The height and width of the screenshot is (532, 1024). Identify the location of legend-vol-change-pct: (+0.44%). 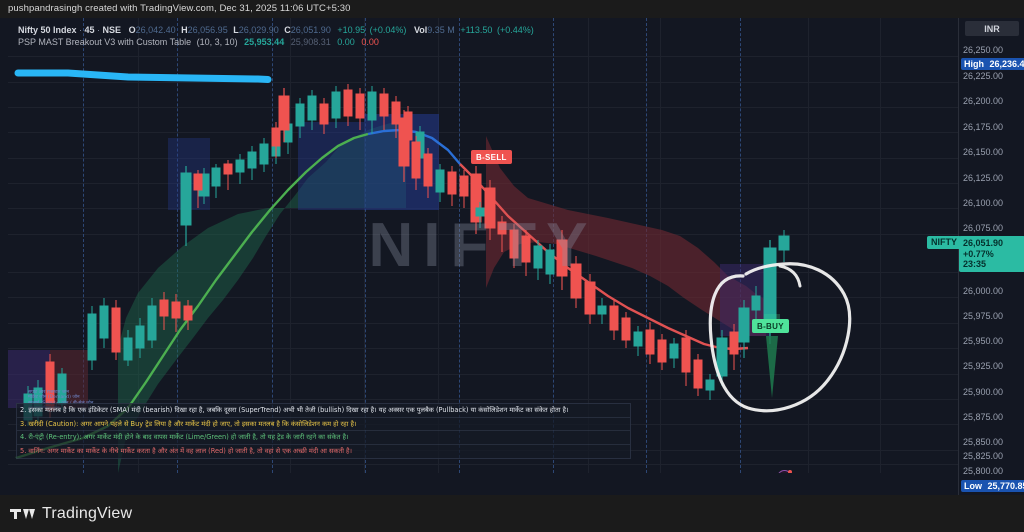
(515, 30).